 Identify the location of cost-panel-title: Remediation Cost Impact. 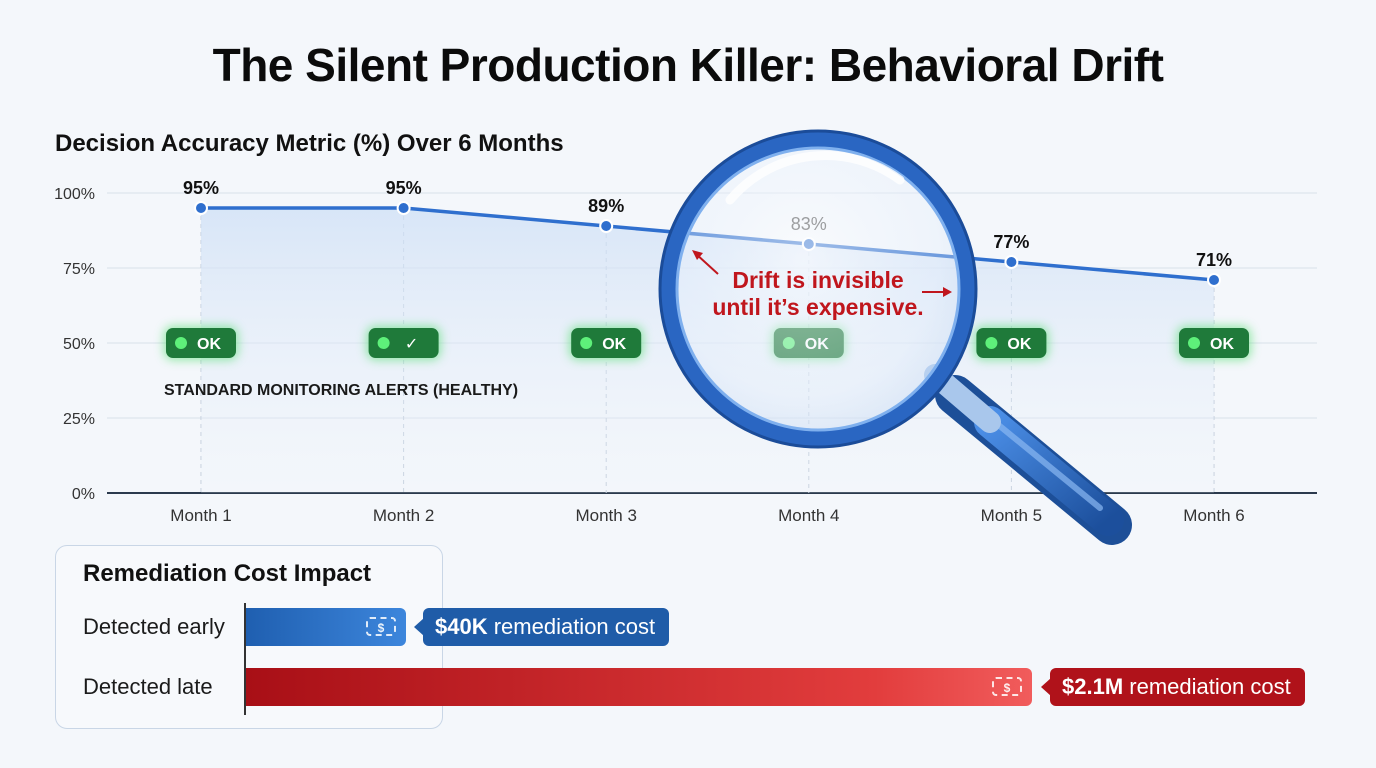
(227, 573).